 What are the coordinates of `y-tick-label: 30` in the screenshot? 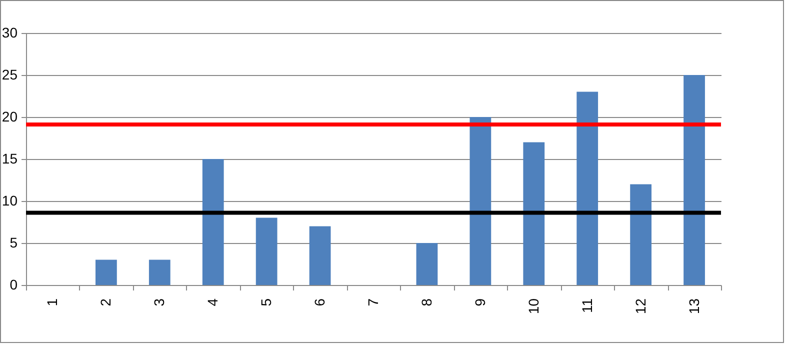 It's located at (10, 32).